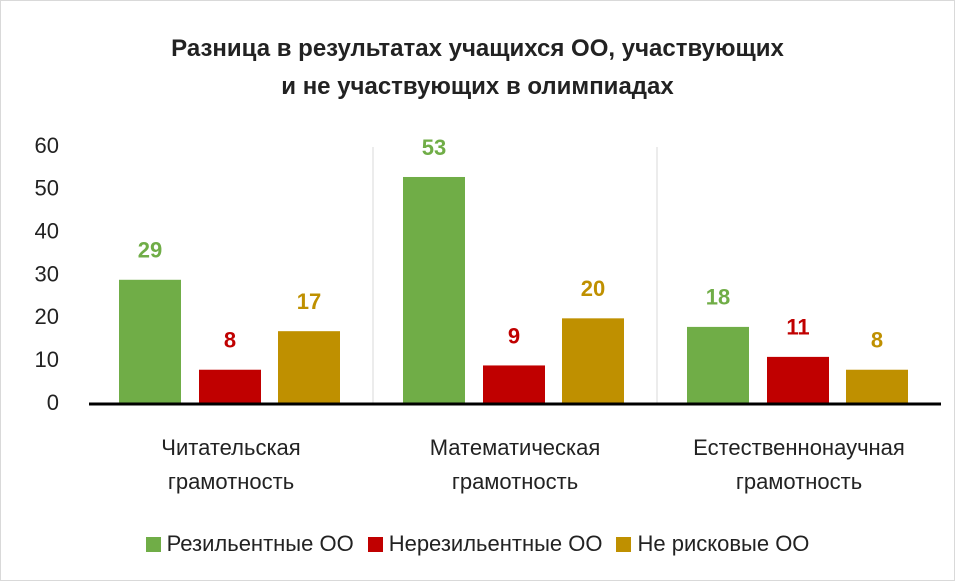 The height and width of the screenshot is (581, 955). What do you see at coordinates (47, 316) in the screenshot?
I see `y-tick-label: 20` at bounding box center [47, 316].